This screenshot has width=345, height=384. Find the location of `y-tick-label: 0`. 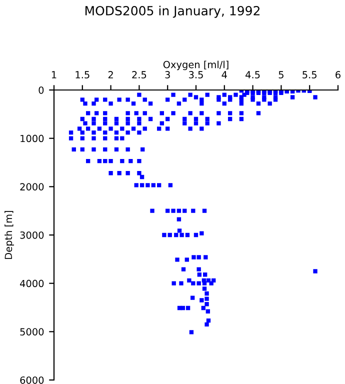

y-tick-label: 0 is located at coordinates (41, 90).